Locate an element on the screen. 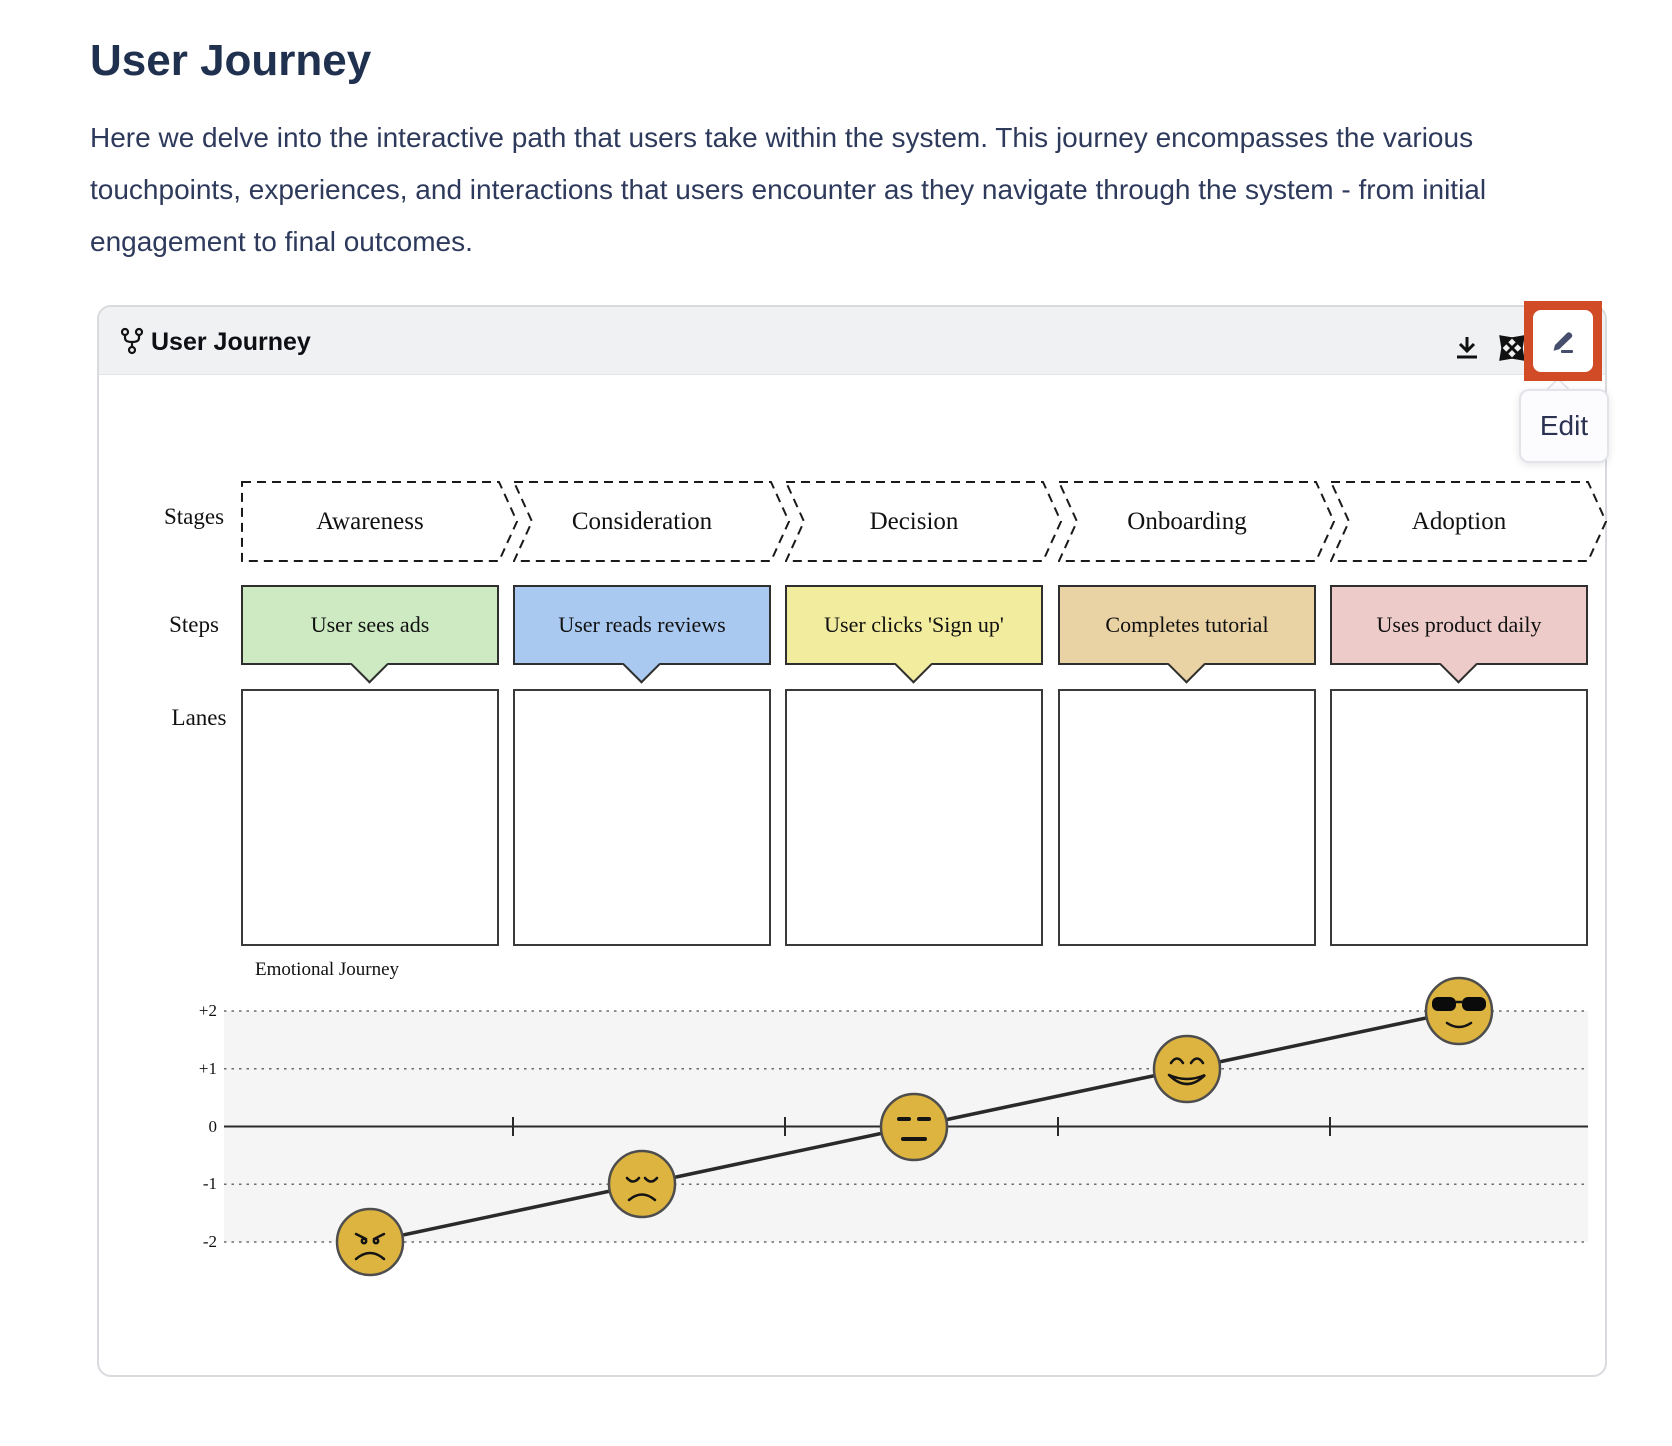 The image size is (1672, 1446). stage-label: Consideration is located at coordinates (642, 521).